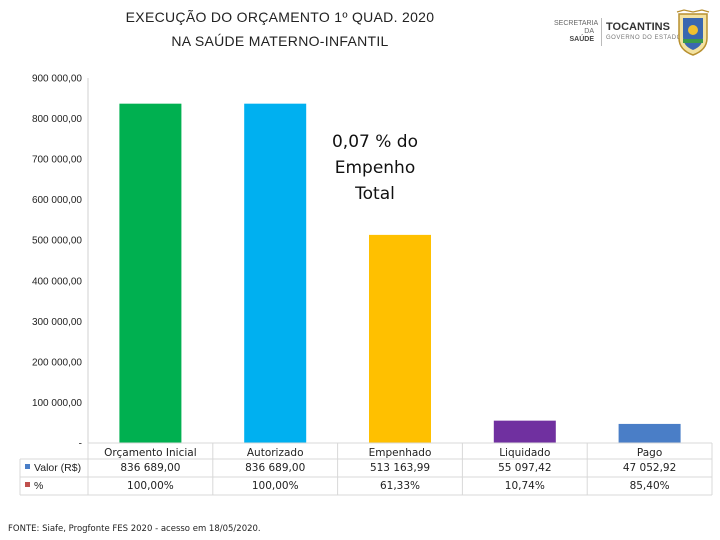  Describe the element at coordinates (150, 453) in the screenshot. I see `category-label: Orçamento Inicial` at that location.